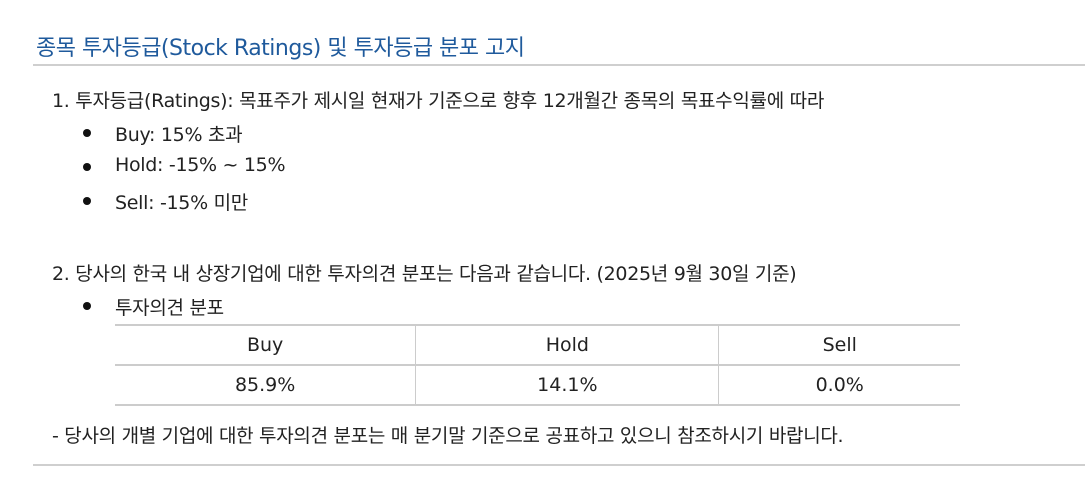 The height and width of the screenshot is (482, 1085). What do you see at coordinates (839, 385) in the screenshot?
I see `value-sell: 0.0%` at bounding box center [839, 385].